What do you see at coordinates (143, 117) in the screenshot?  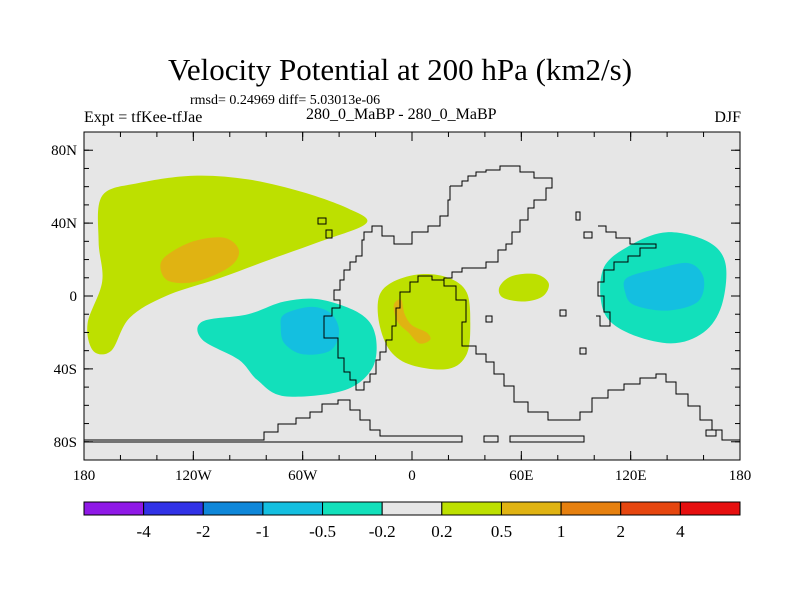 I see `experiment-label: Expt = tfKee-tfJae` at bounding box center [143, 117].